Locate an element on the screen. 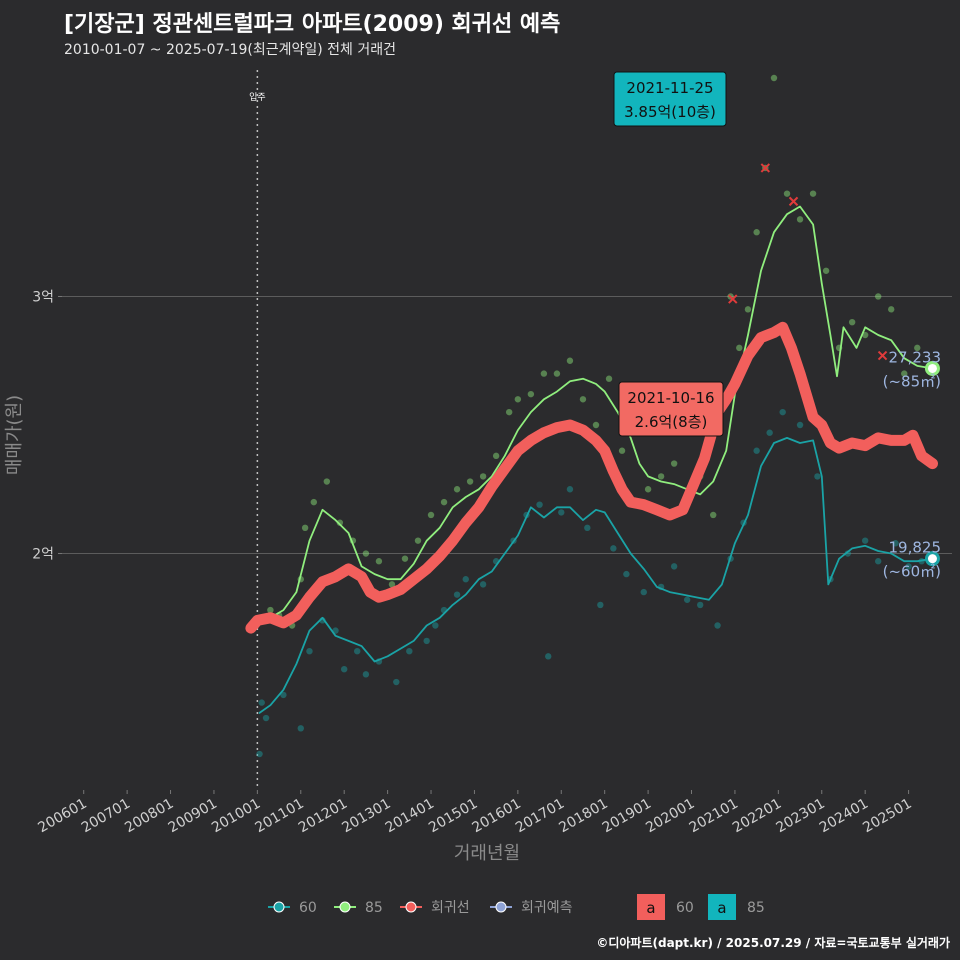 The height and width of the screenshot is (960, 960). x-tick-label: 202301 is located at coordinates (800, 816).